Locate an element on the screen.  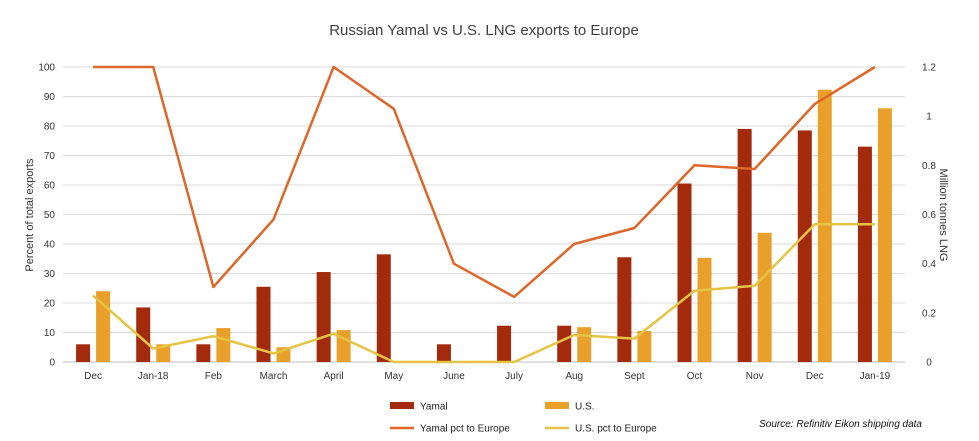
y-right-axis-title: Million tonnes LNG is located at coordinates (943, 215).